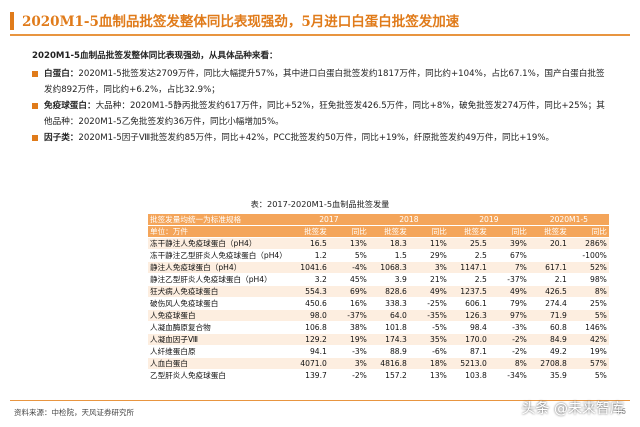 Image resolution: width=640 pixels, height=427 pixels. Describe the element at coordinates (328, 220) in the screenshot. I see `year-header: 2017` at that location.